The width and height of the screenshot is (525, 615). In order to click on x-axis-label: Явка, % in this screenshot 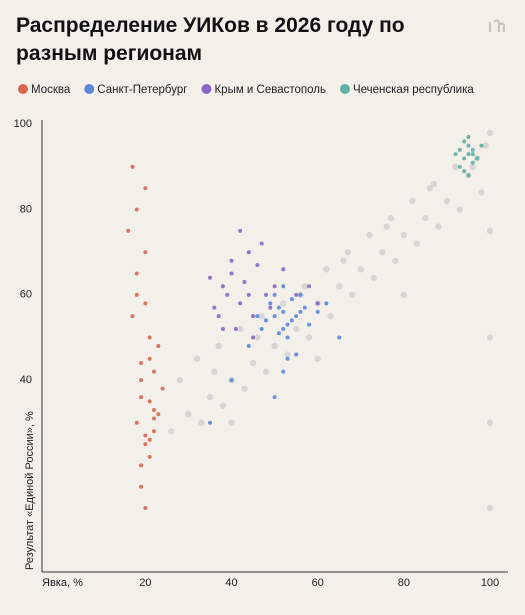, I will do `click(62, 583)`.